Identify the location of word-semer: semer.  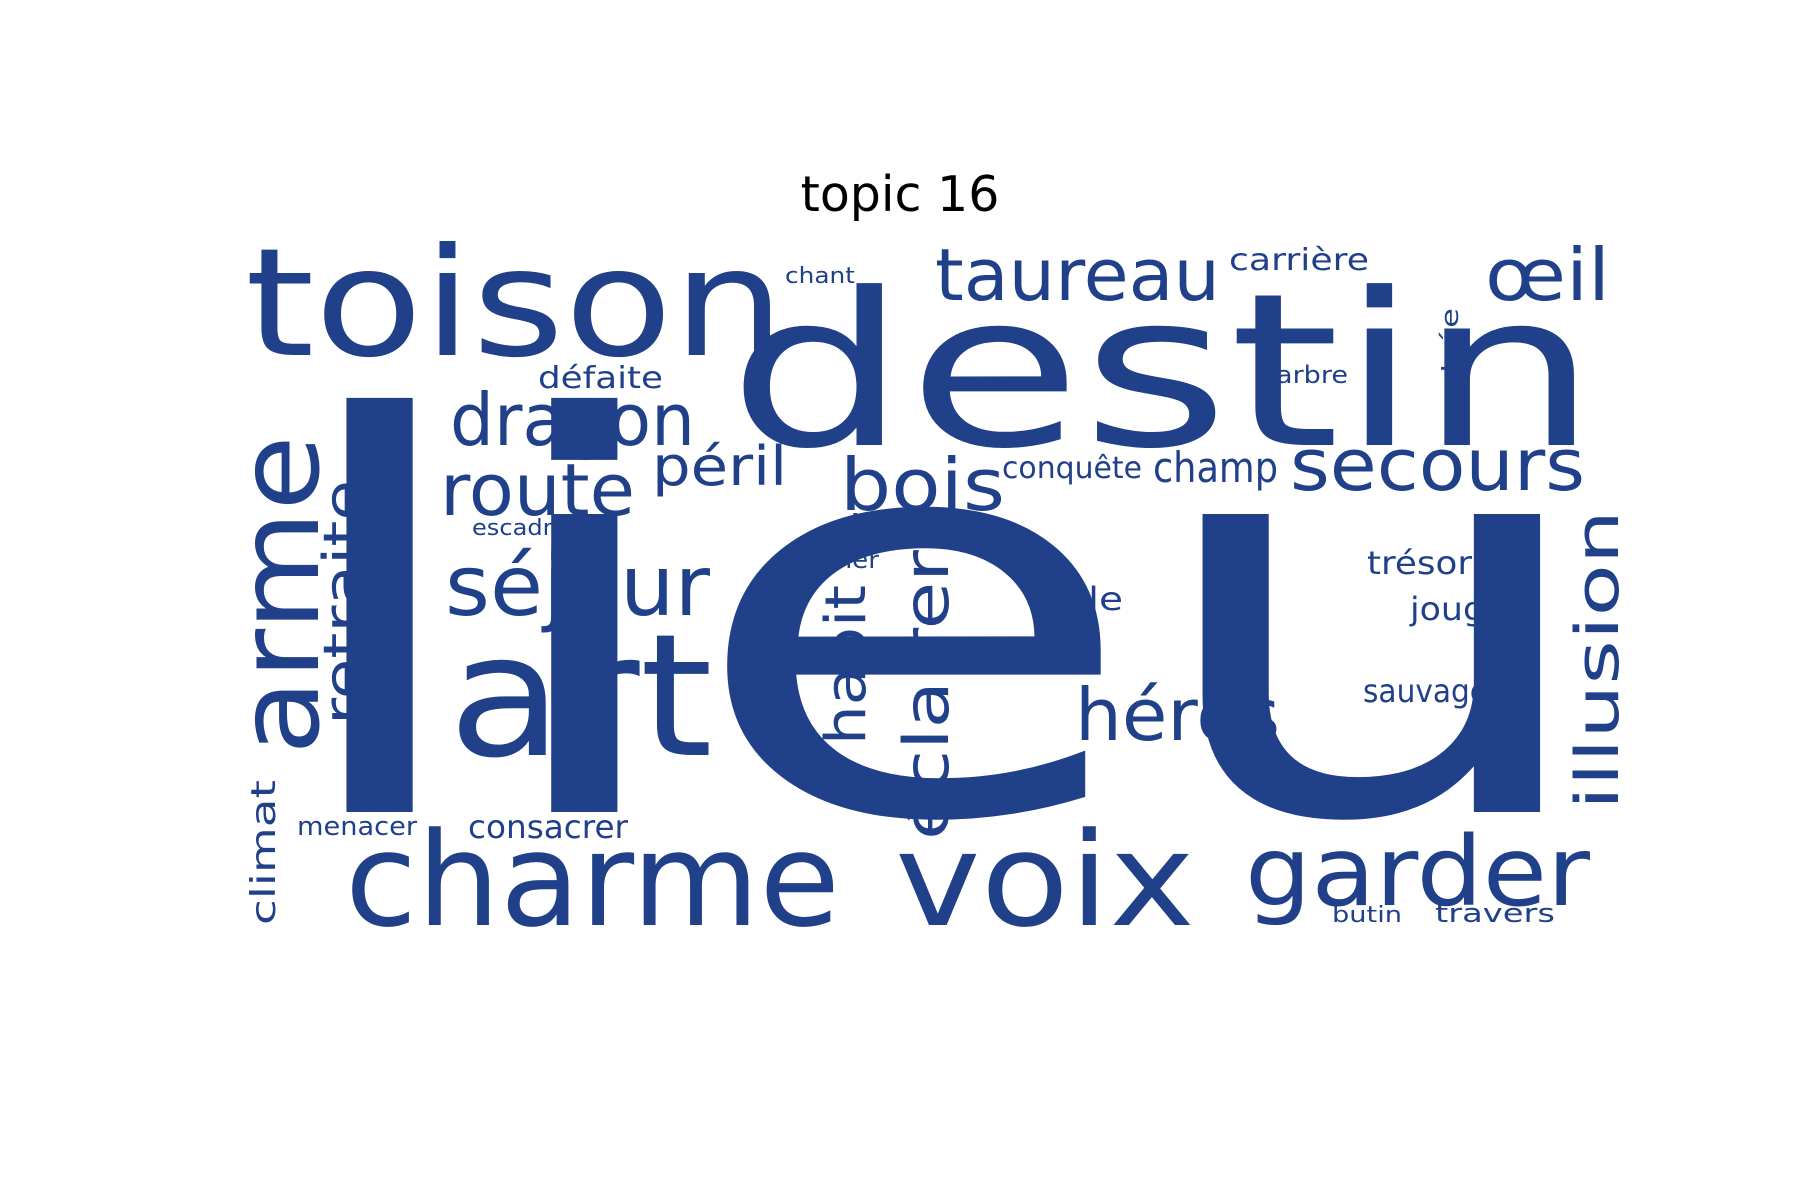
(838, 560).